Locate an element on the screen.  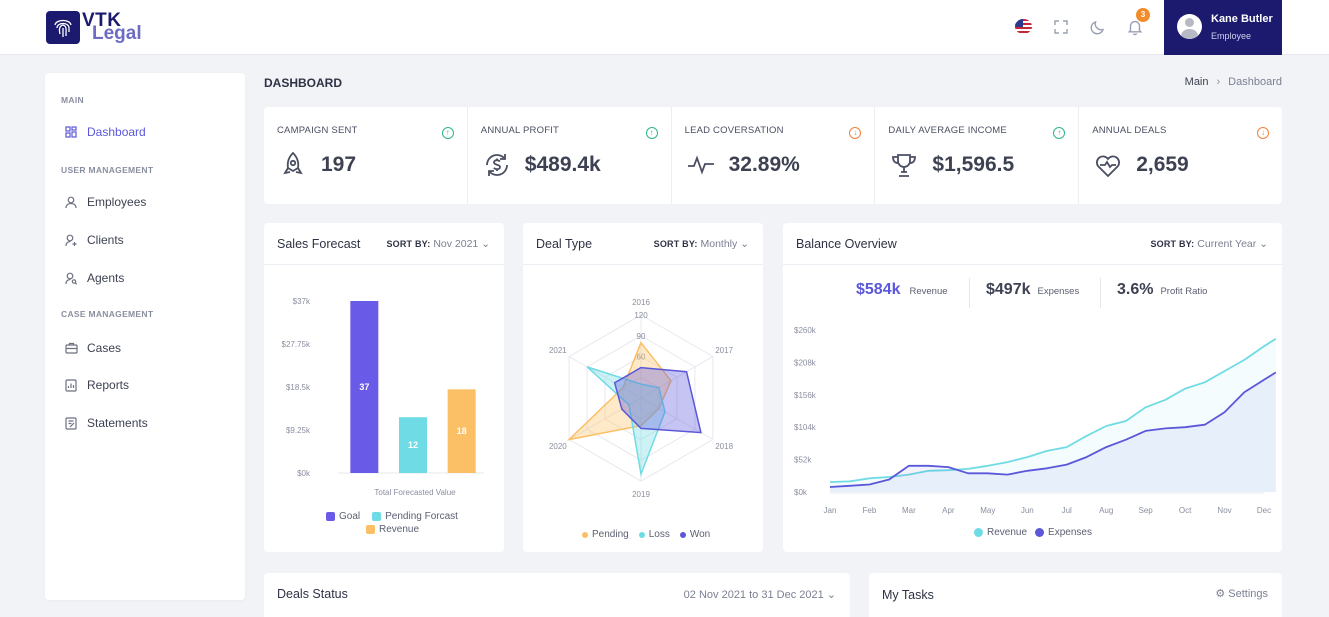
radar-axis-label: 2017 is located at coordinates (724, 350).